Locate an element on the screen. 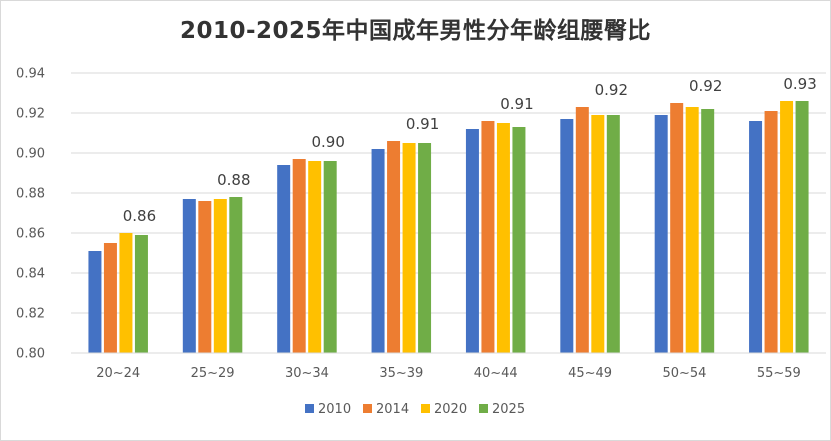 Image resolution: width=831 pixels, height=441 pixels. chart-title: 2010-2025年中国成年男性分年龄组腰臀比 is located at coordinates (415, 31).